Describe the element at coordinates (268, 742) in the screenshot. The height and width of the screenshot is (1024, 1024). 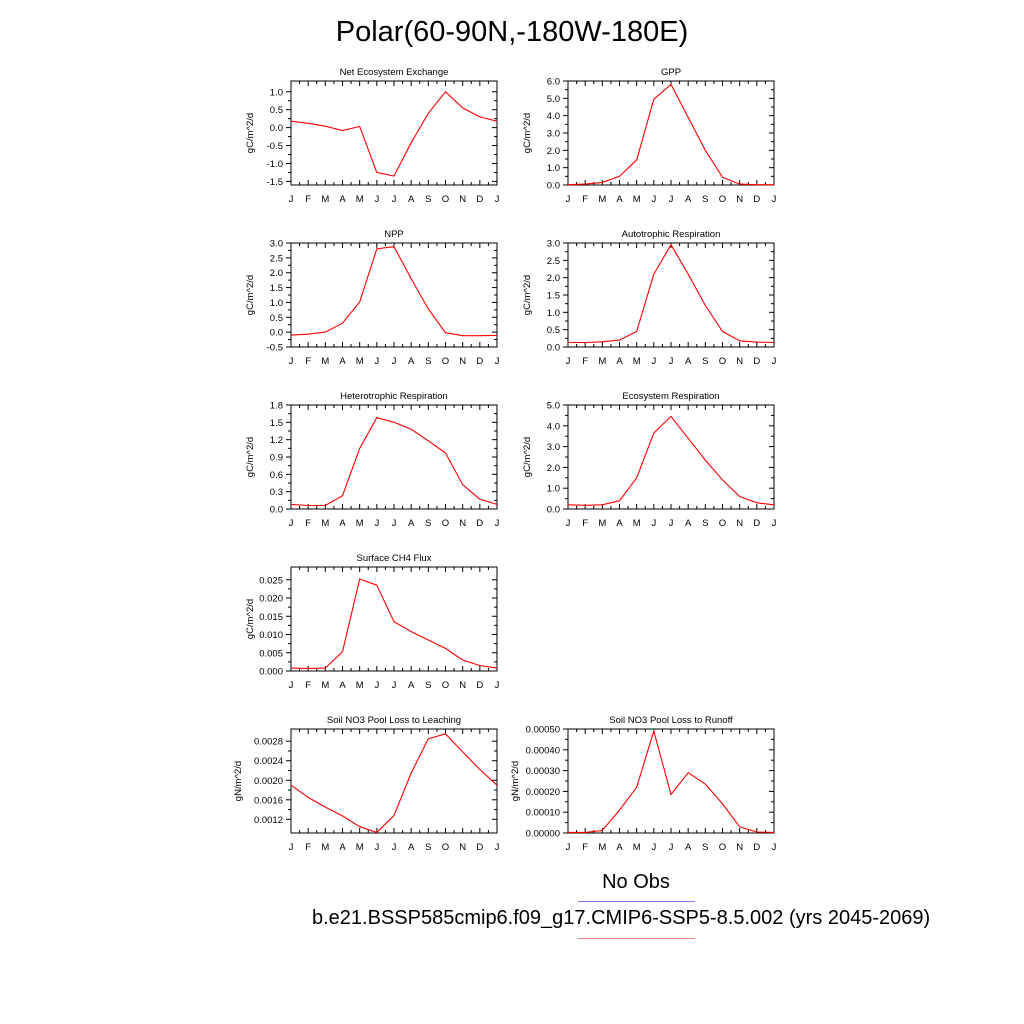
I see `y-tick-label: 0.0028` at that location.